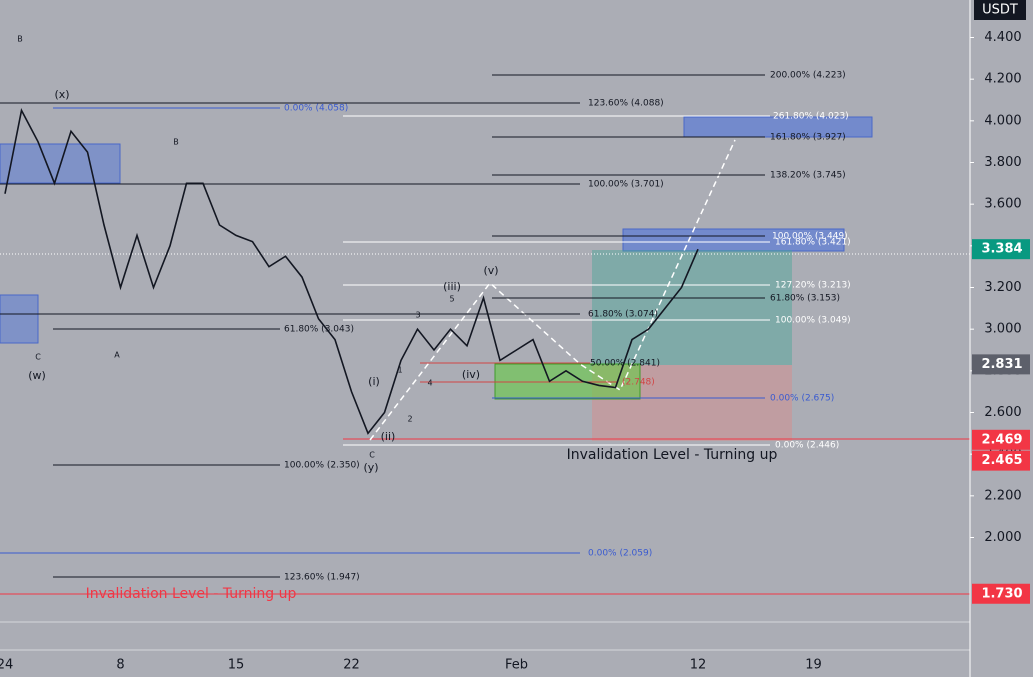 The height and width of the screenshot is (677, 1033). Describe the element at coordinates (626, 104) in the screenshot. I see `fib-label: 123.60% (4.088)` at that location.